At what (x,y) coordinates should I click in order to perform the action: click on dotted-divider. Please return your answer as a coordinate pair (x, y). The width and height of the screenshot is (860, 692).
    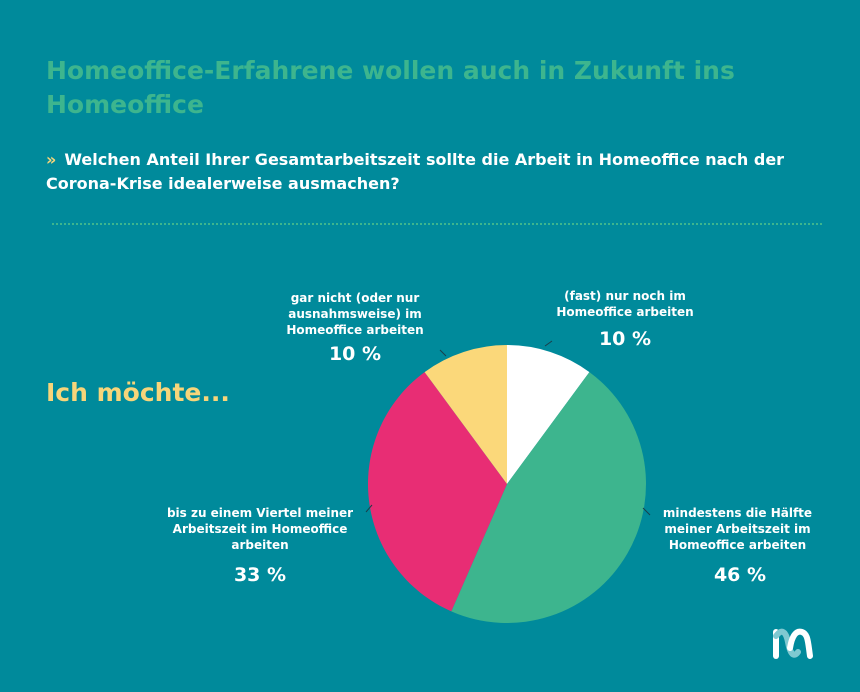
    Looking at the image, I should click on (437, 224).